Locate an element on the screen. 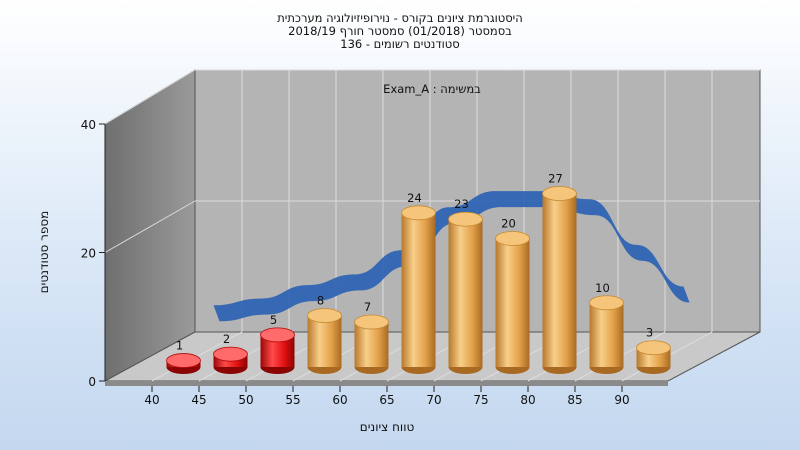 This screenshot has height=450, width=800. value-label: 27 is located at coordinates (555, 179).